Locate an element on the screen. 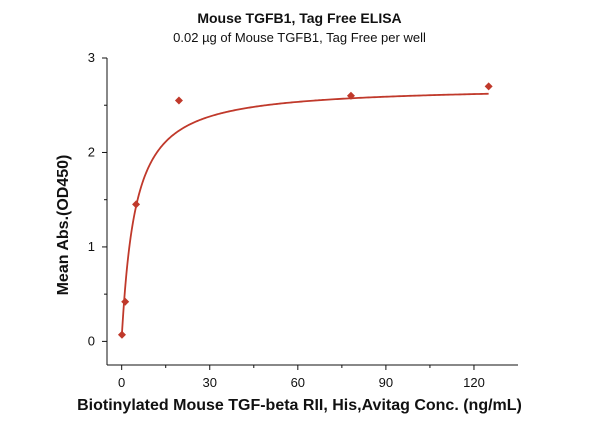 The width and height of the screenshot is (599, 428). x-tick-label: 90 is located at coordinates (386, 382).